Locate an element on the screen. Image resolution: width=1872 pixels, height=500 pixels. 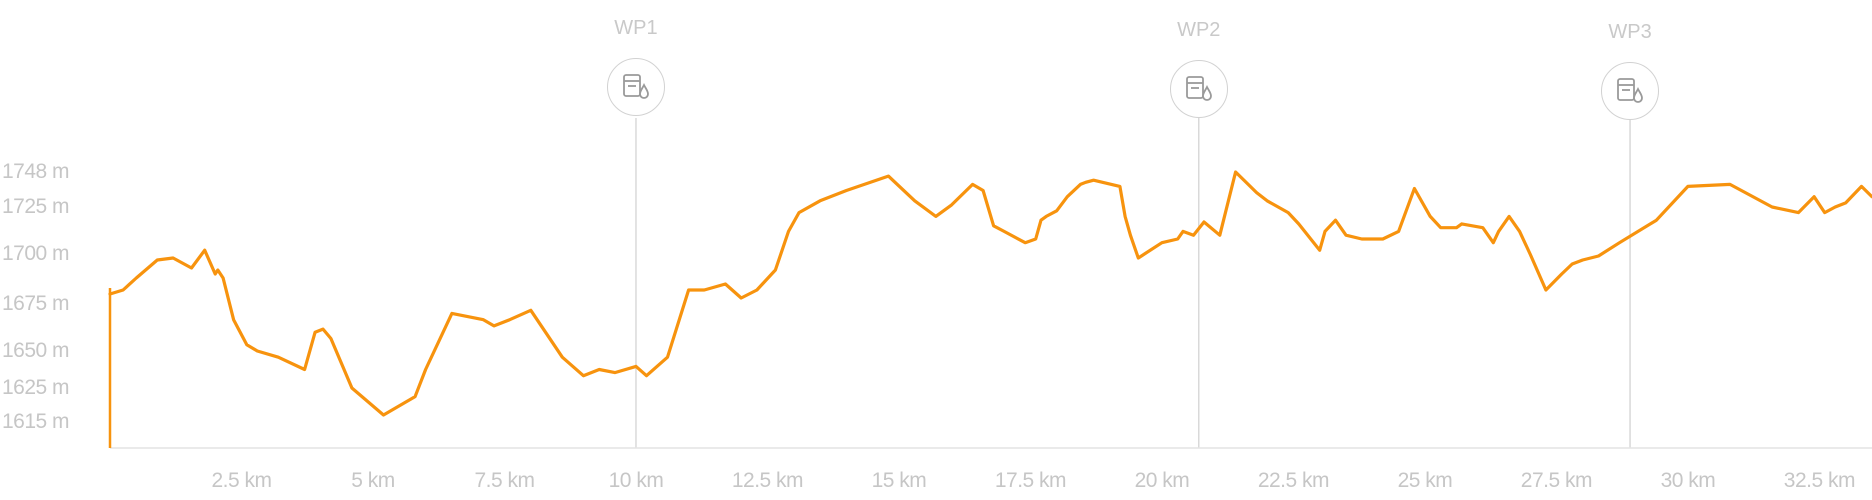
y-tick-label: 1625 m is located at coordinates (36, 387).